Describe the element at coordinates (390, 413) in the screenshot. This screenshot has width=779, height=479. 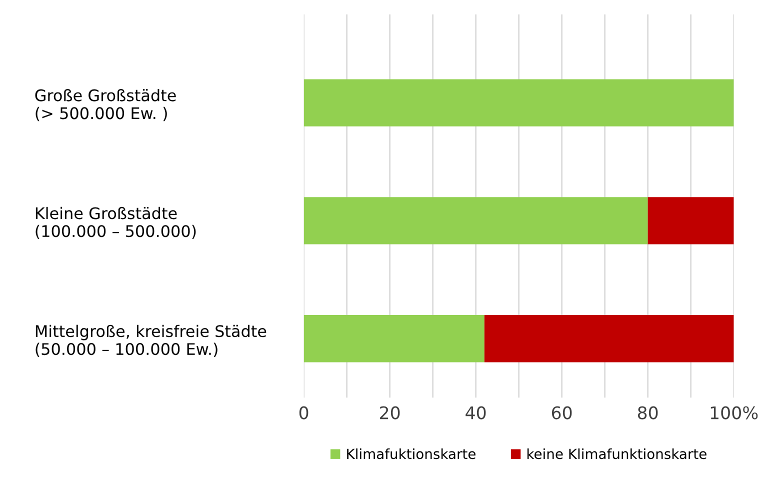
I see `x-tick-label: 20` at that location.